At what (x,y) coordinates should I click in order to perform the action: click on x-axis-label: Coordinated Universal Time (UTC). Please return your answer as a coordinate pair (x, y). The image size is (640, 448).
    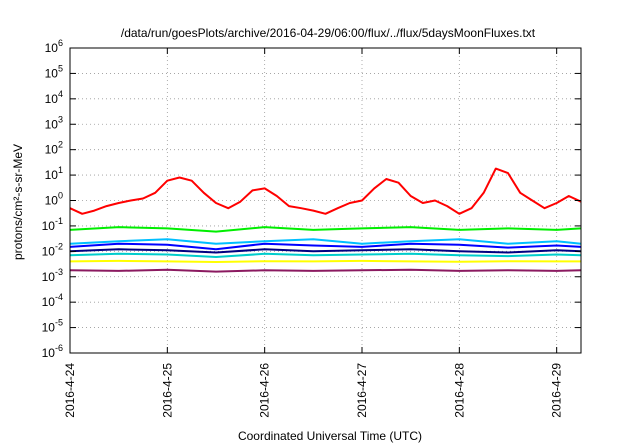
    Looking at the image, I should click on (330, 436).